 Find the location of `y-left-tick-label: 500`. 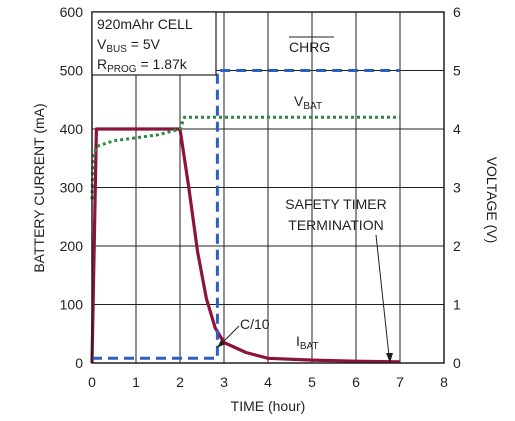

y-left-tick-label: 500 is located at coordinates (72, 71).